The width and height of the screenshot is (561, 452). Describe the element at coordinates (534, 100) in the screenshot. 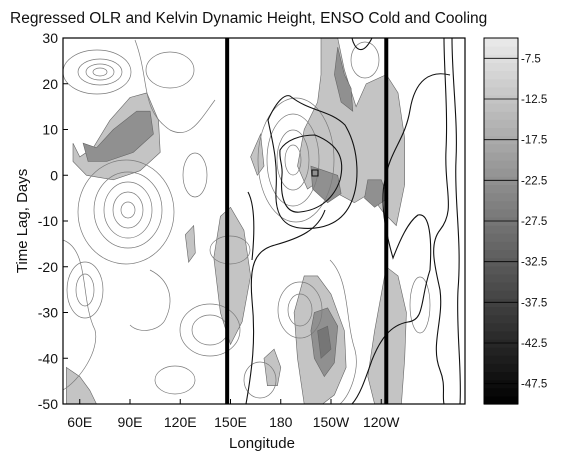

I see `colorbar-label: -12.5` at that location.